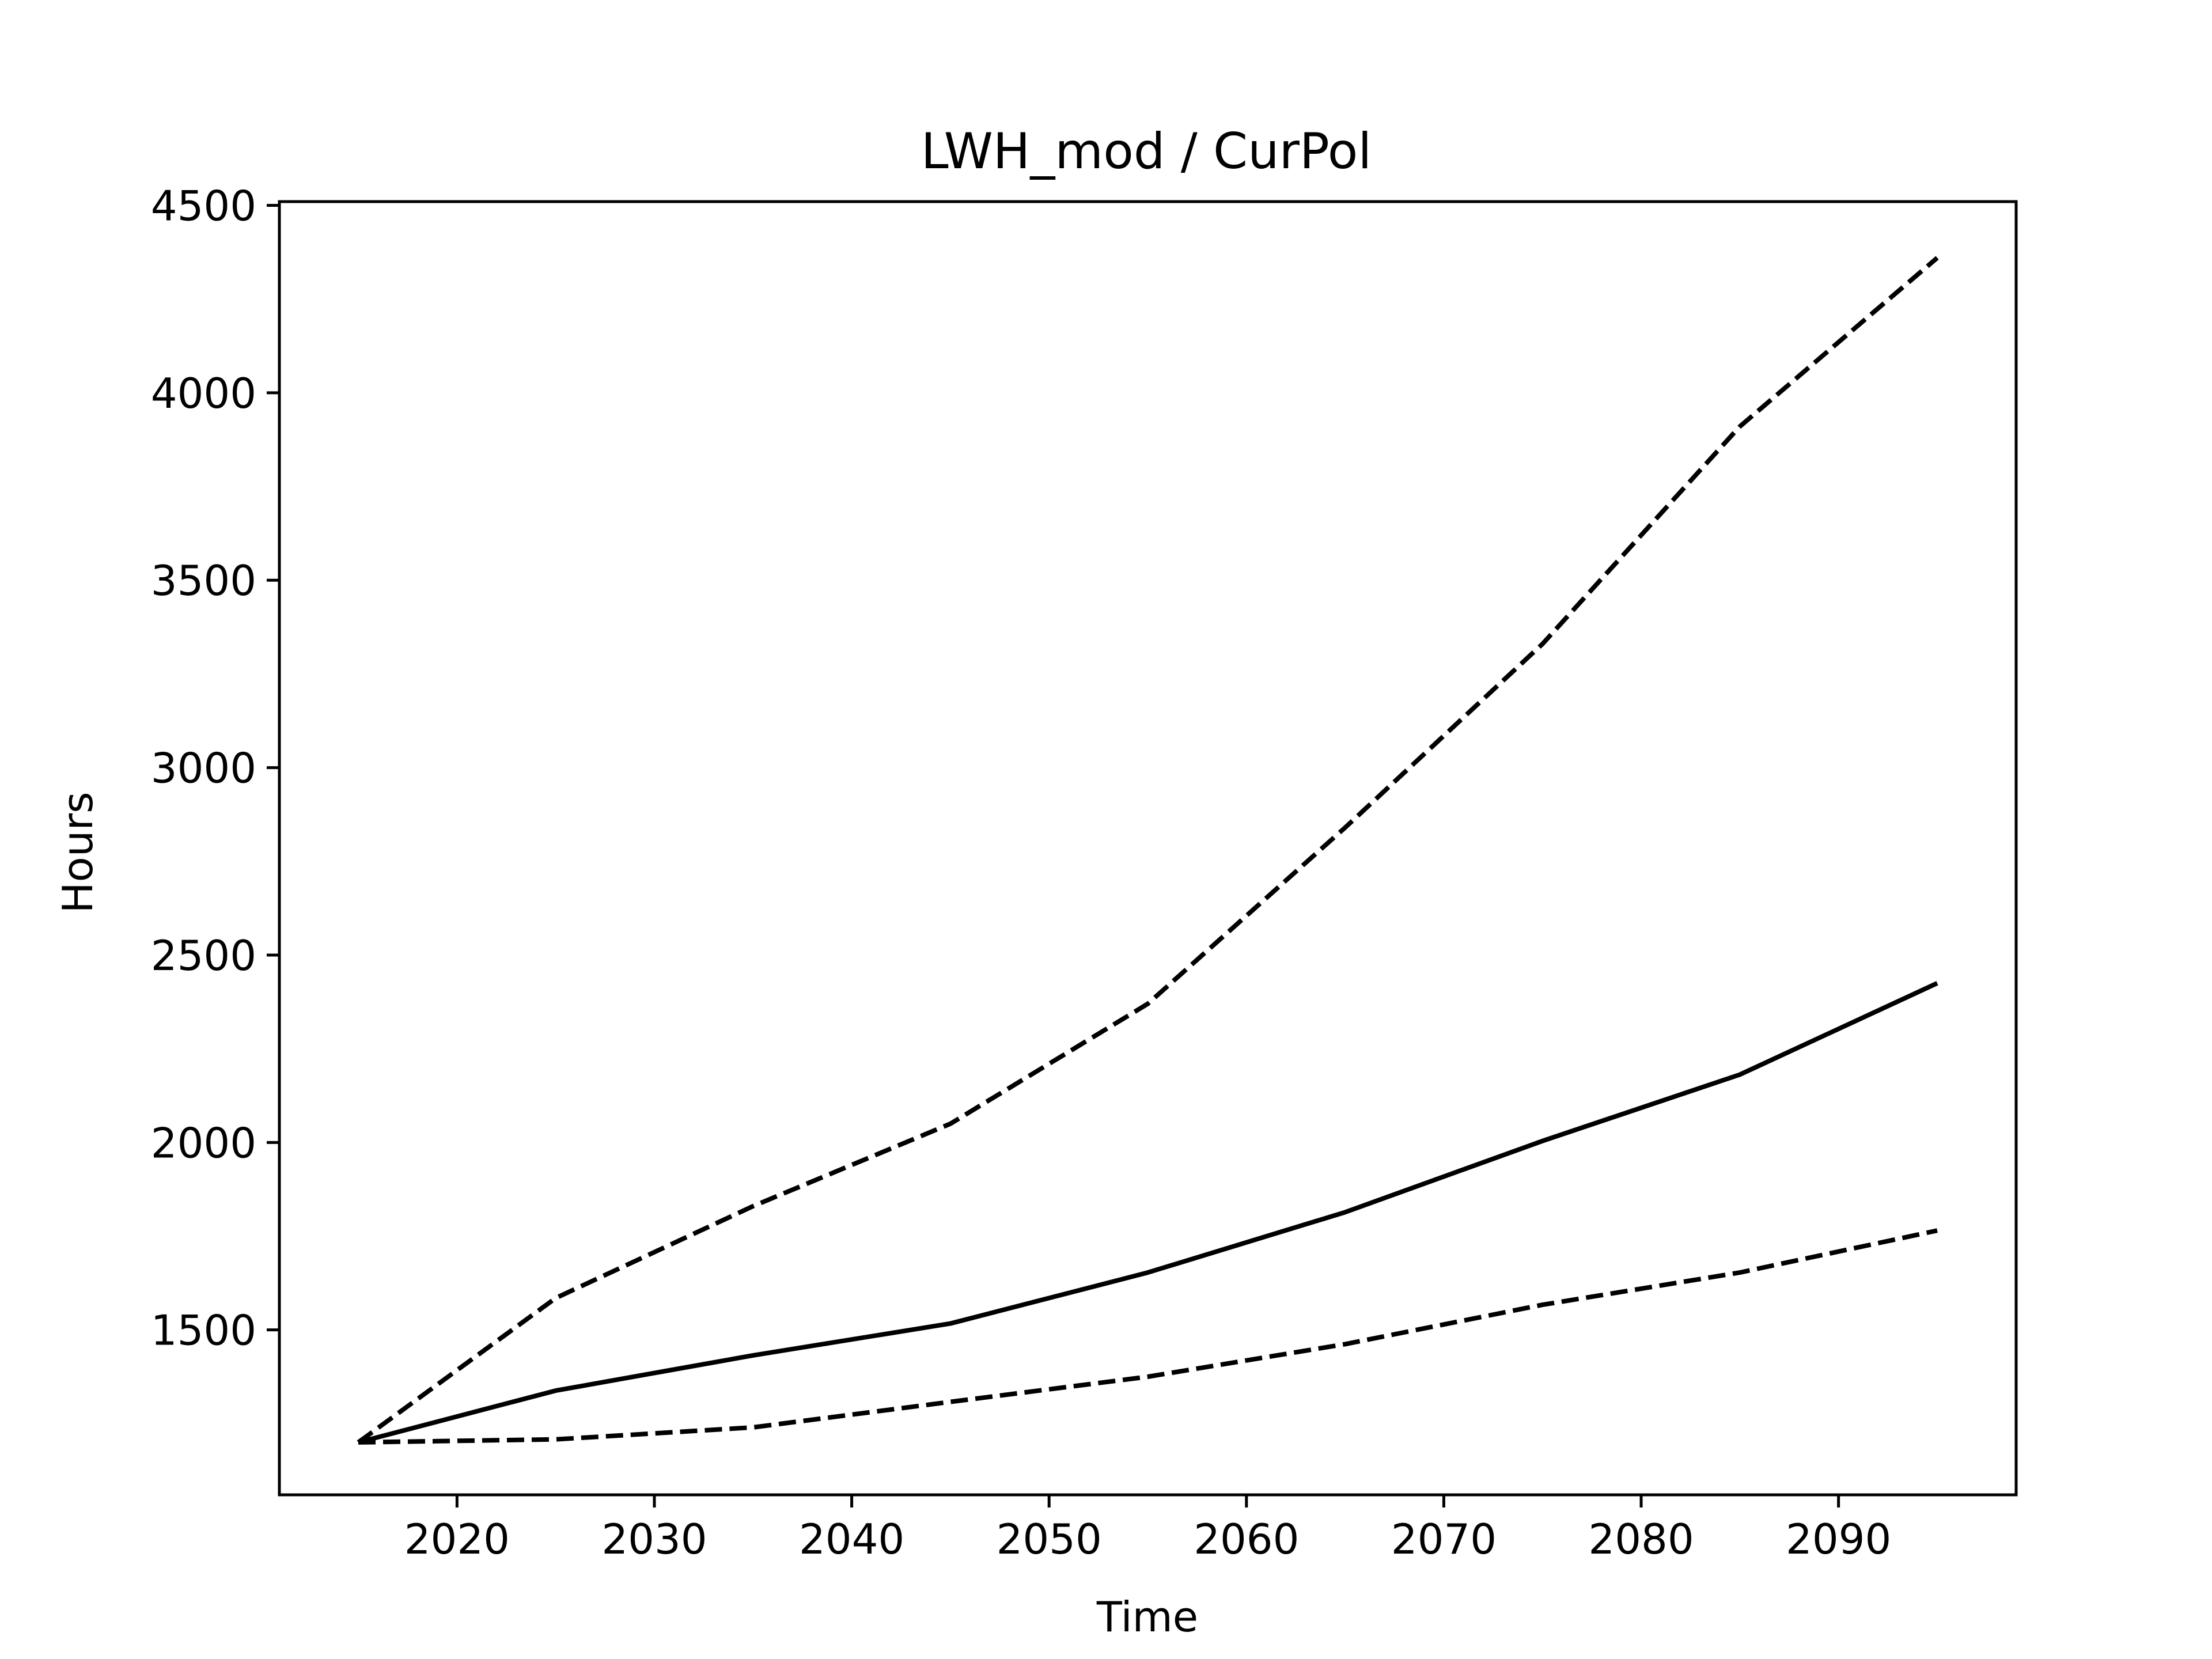 The image size is (2212, 1659). Describe the element at coordinates (1147, 1529) in the screenshot. I see `x-axis: 2020 2030 2040 2050 2060 2070 2080 2090` at that location.